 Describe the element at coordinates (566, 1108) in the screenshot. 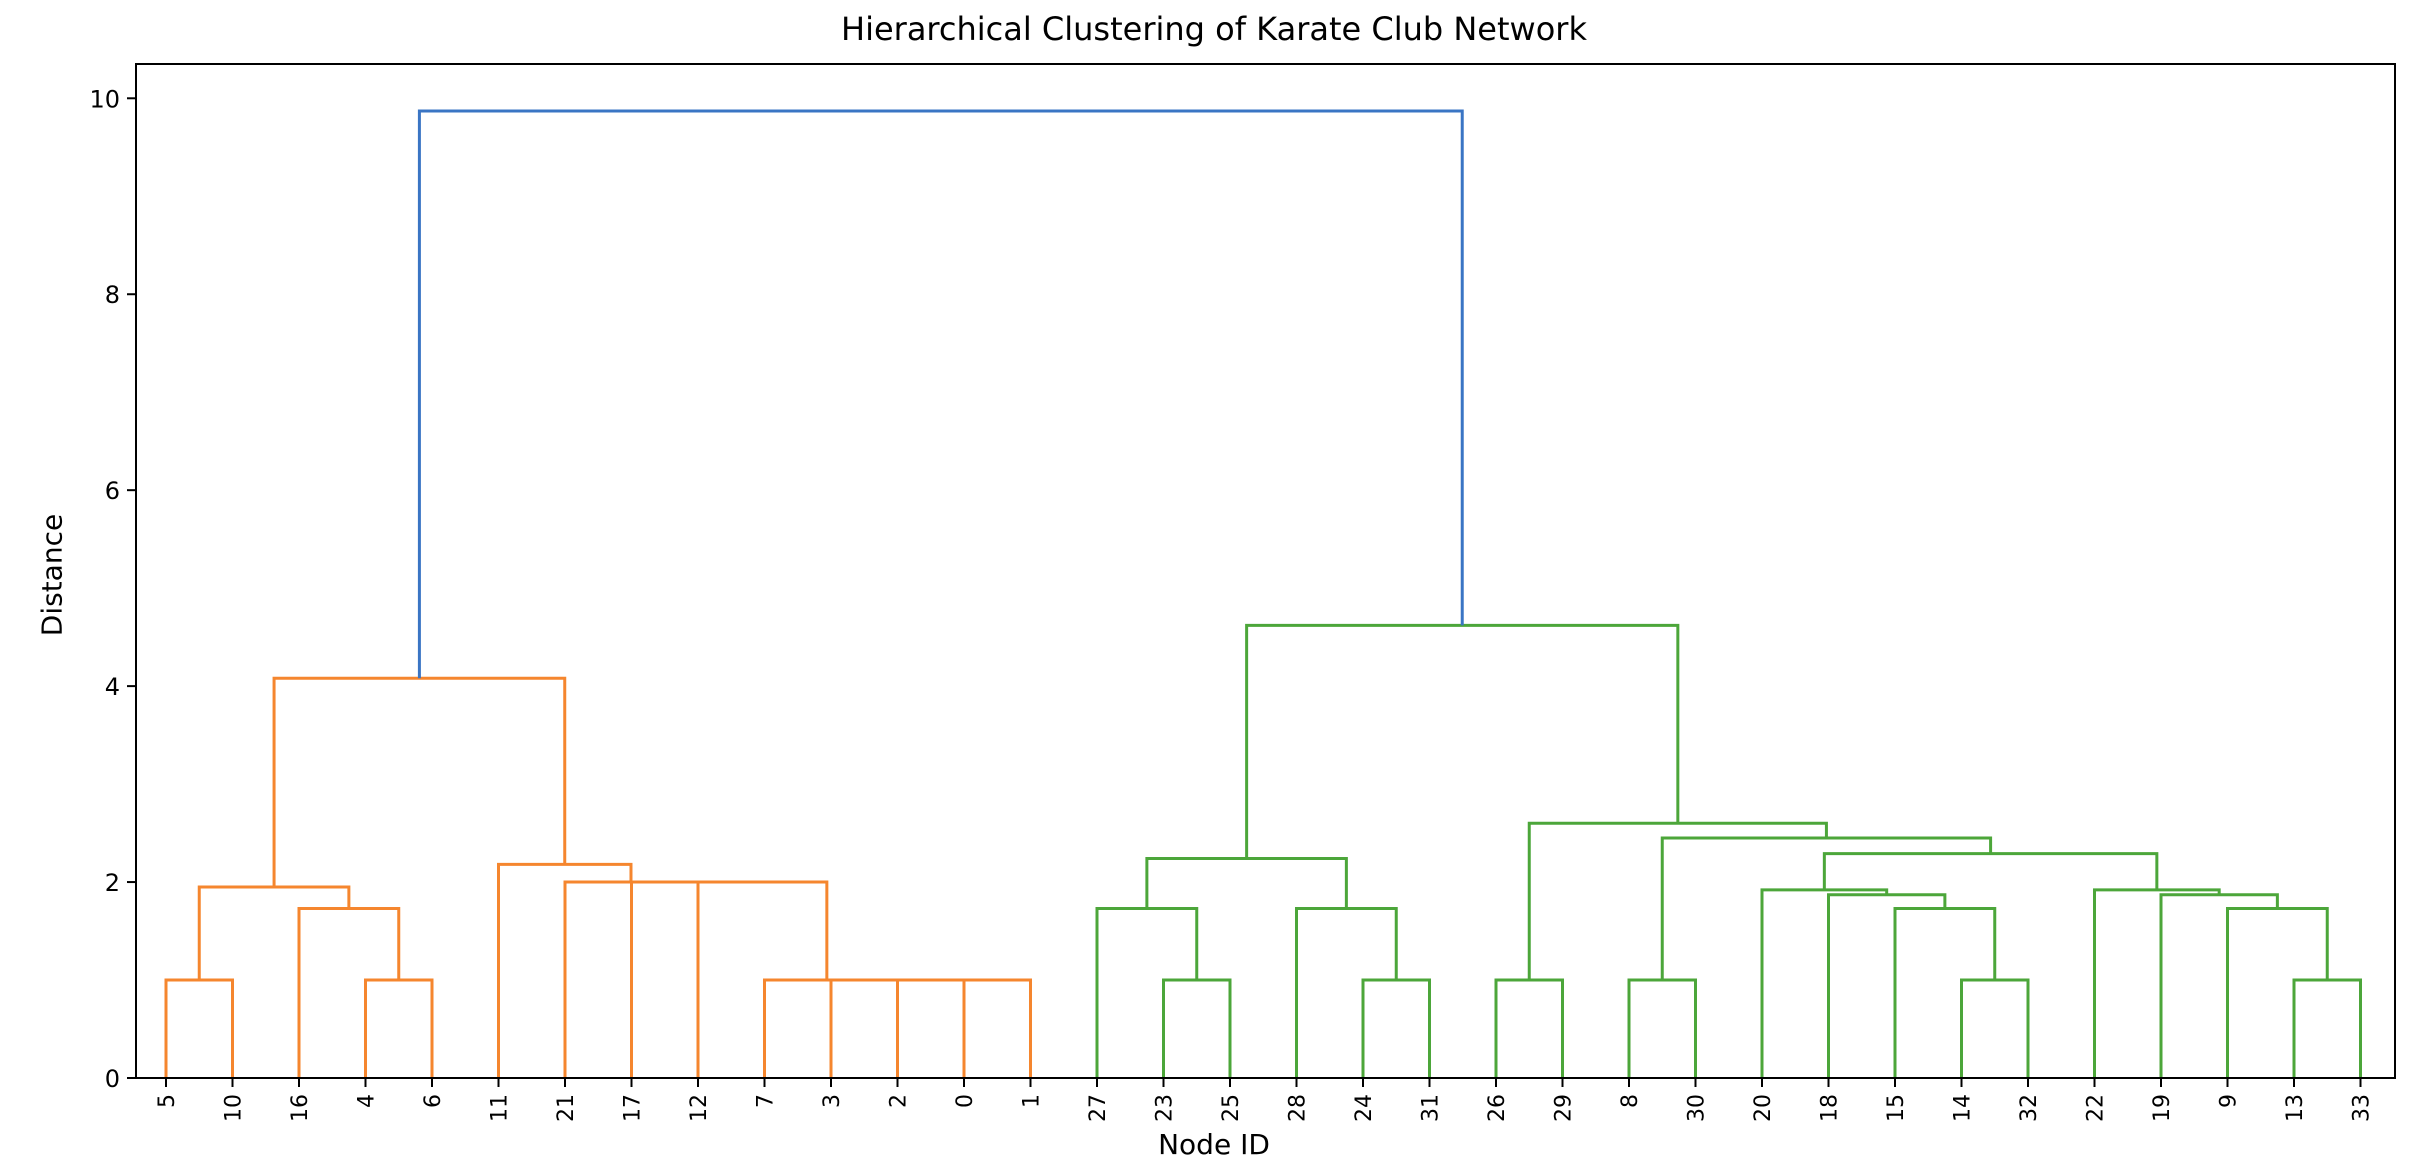

I see `x-tick-label: 21` at that location.